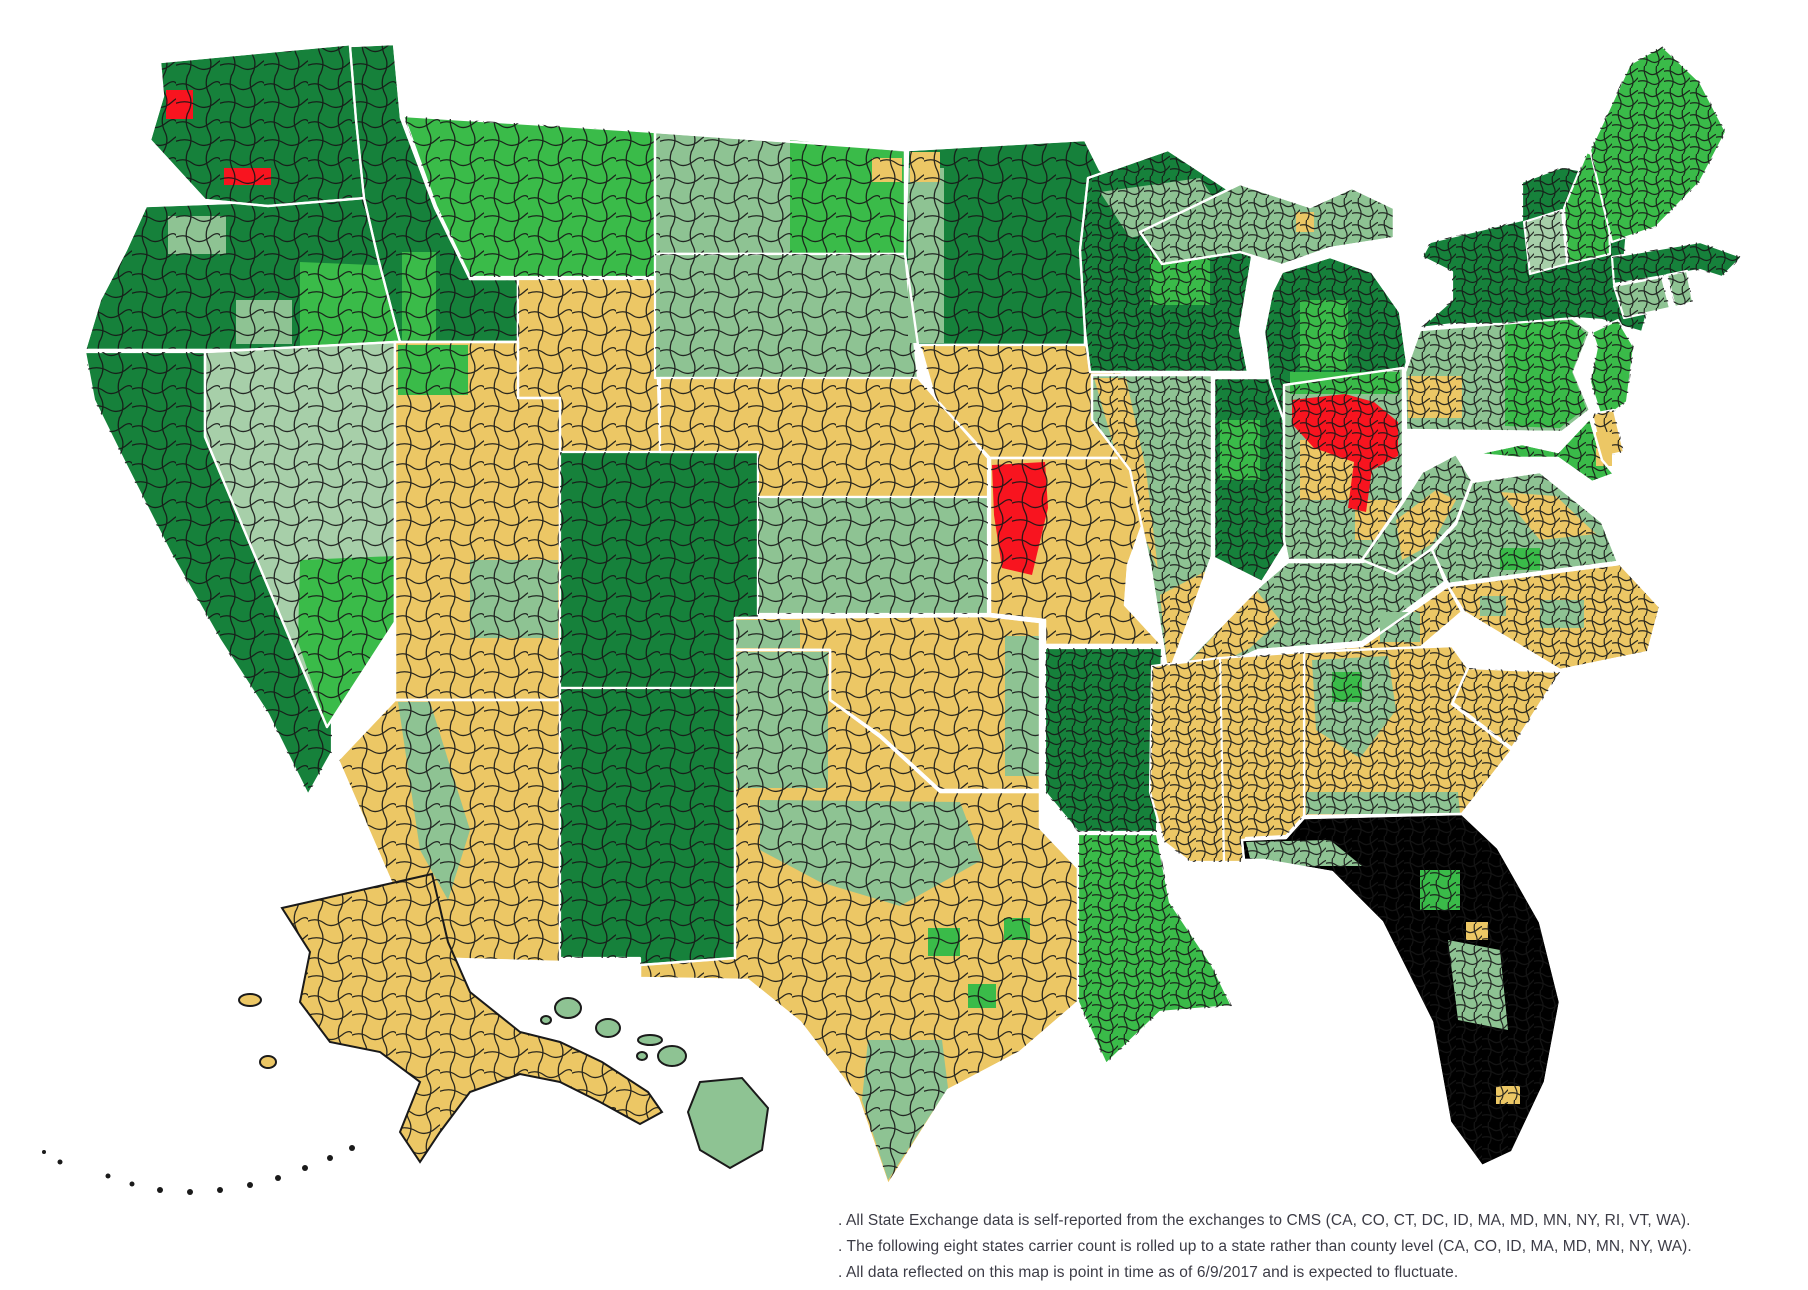 This screenshot has width=1808, height=1290. What do you see at coordinates (1435, 397) in the screenshot?
I see `patch-yellow-northwest` at bounding box center [1435, 397].